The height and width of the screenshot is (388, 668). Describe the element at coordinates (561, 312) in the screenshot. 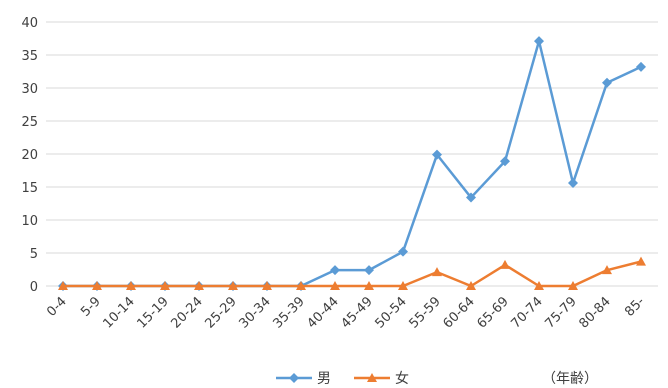

I see `x-tick-label: 75-79` at that location.